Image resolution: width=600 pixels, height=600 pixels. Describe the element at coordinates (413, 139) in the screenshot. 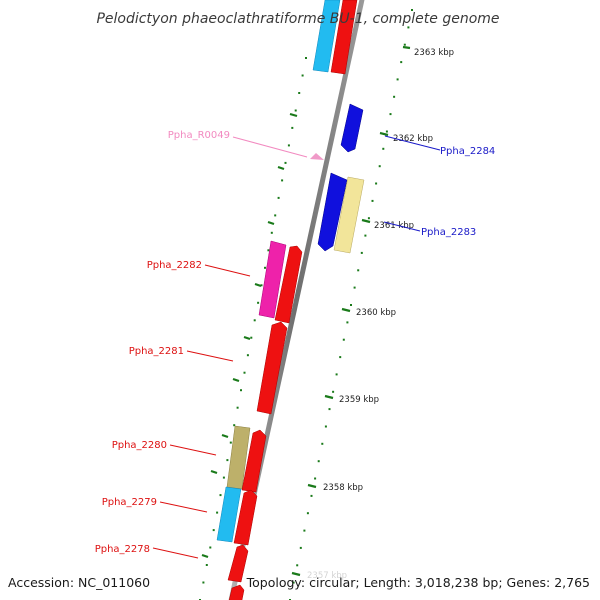

I see `scale-label: 2362 kbp` at that location.